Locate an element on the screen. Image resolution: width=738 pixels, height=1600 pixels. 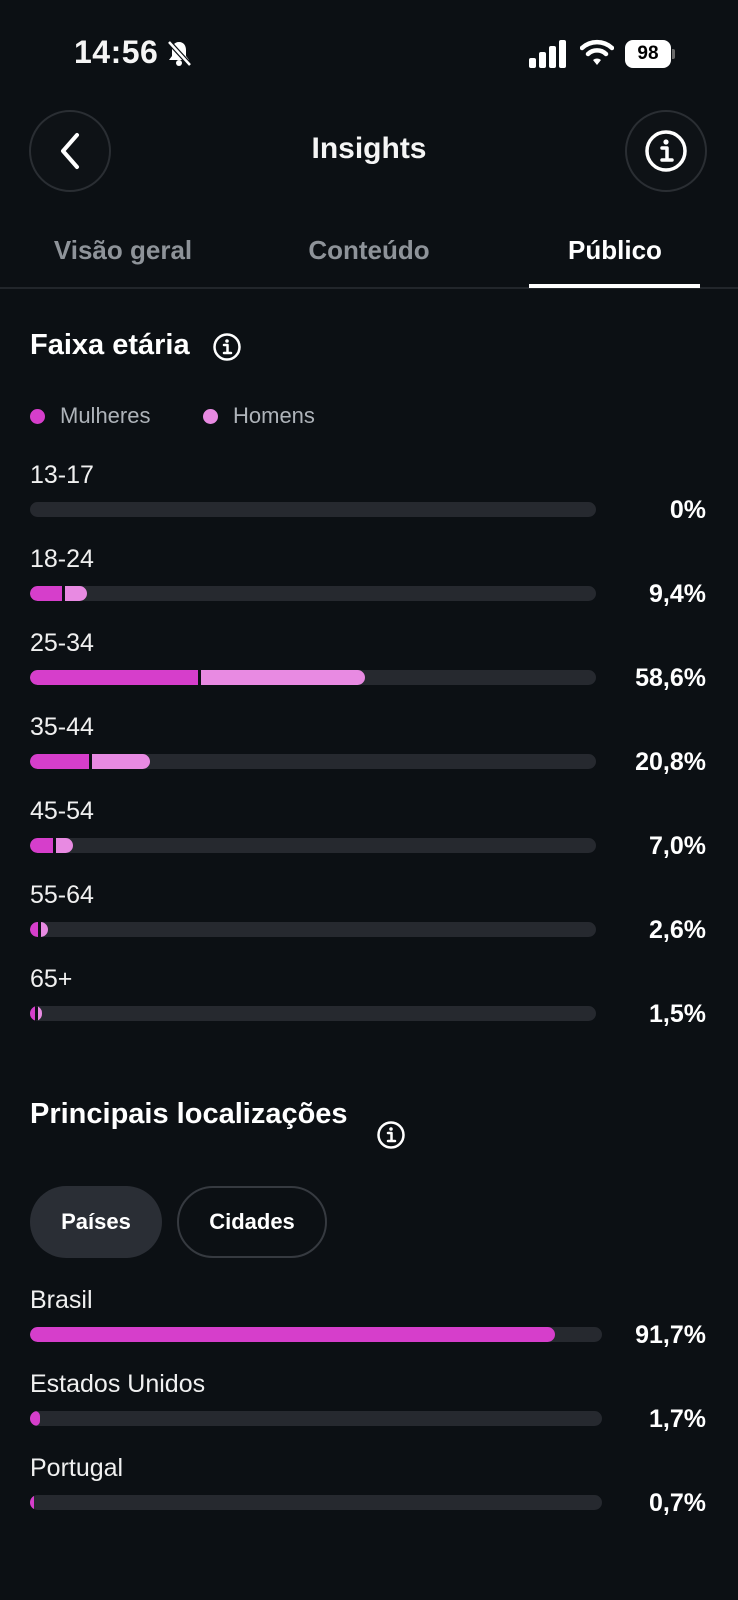
age-row-label: 65+ is located at coordinates (51, 979).